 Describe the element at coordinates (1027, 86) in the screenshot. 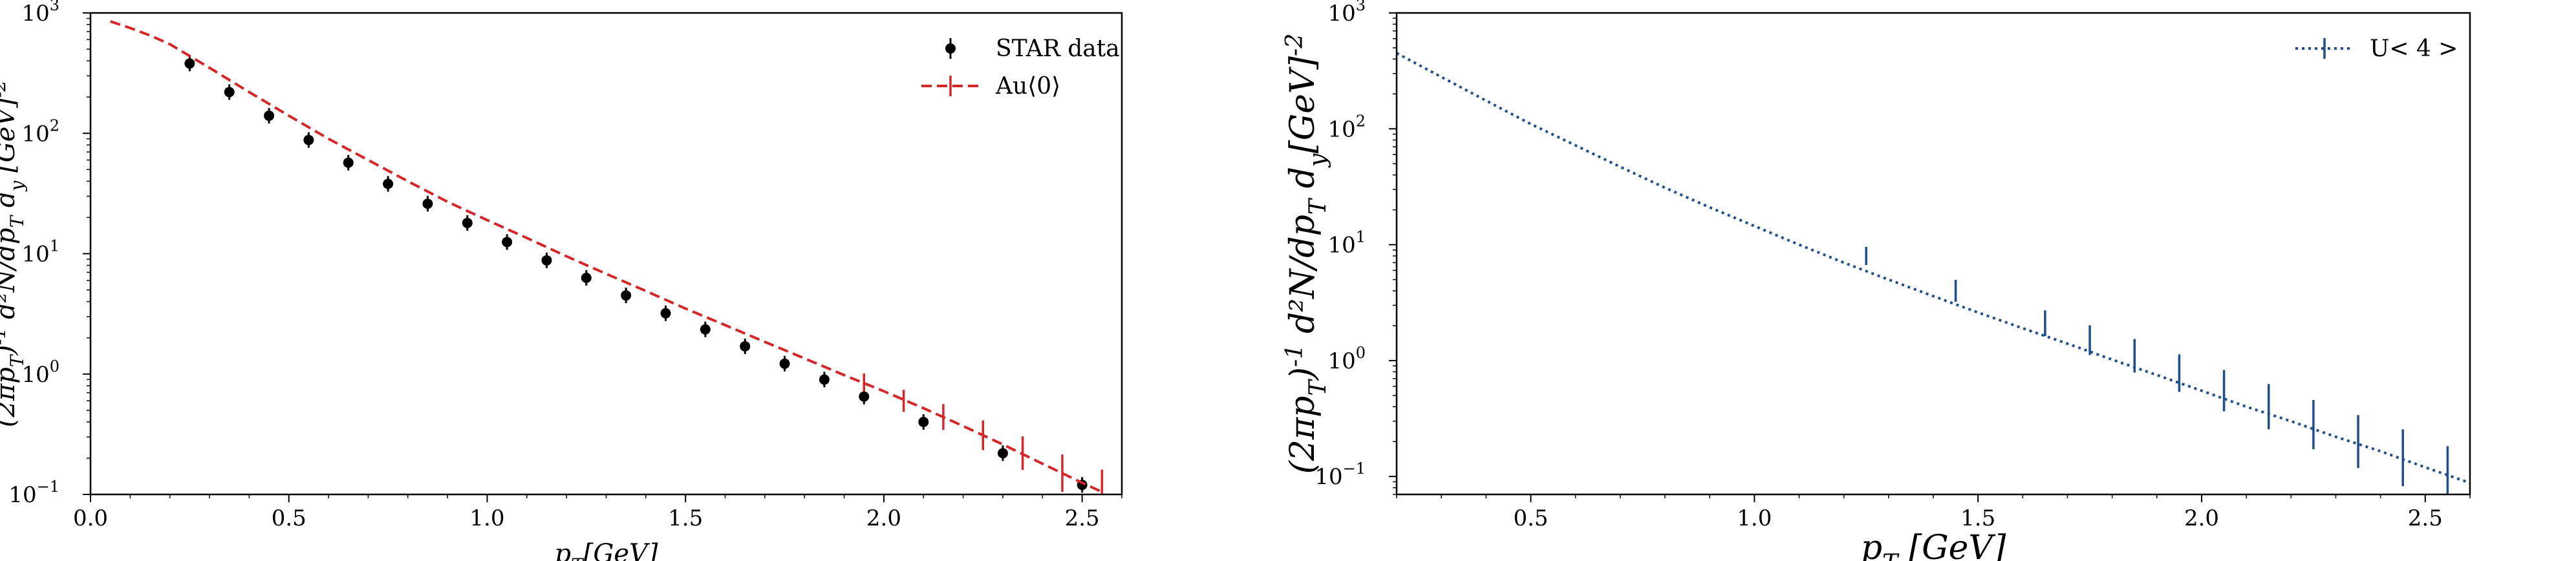

I see `legend-entry-label: Au⟨0⟩` at that location.